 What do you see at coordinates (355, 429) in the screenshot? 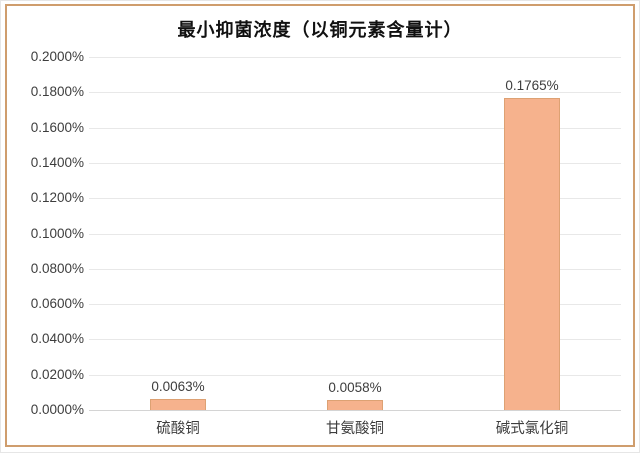
I see `x-category-label: 甘氨酸铜` at bounding box center [355, 429].